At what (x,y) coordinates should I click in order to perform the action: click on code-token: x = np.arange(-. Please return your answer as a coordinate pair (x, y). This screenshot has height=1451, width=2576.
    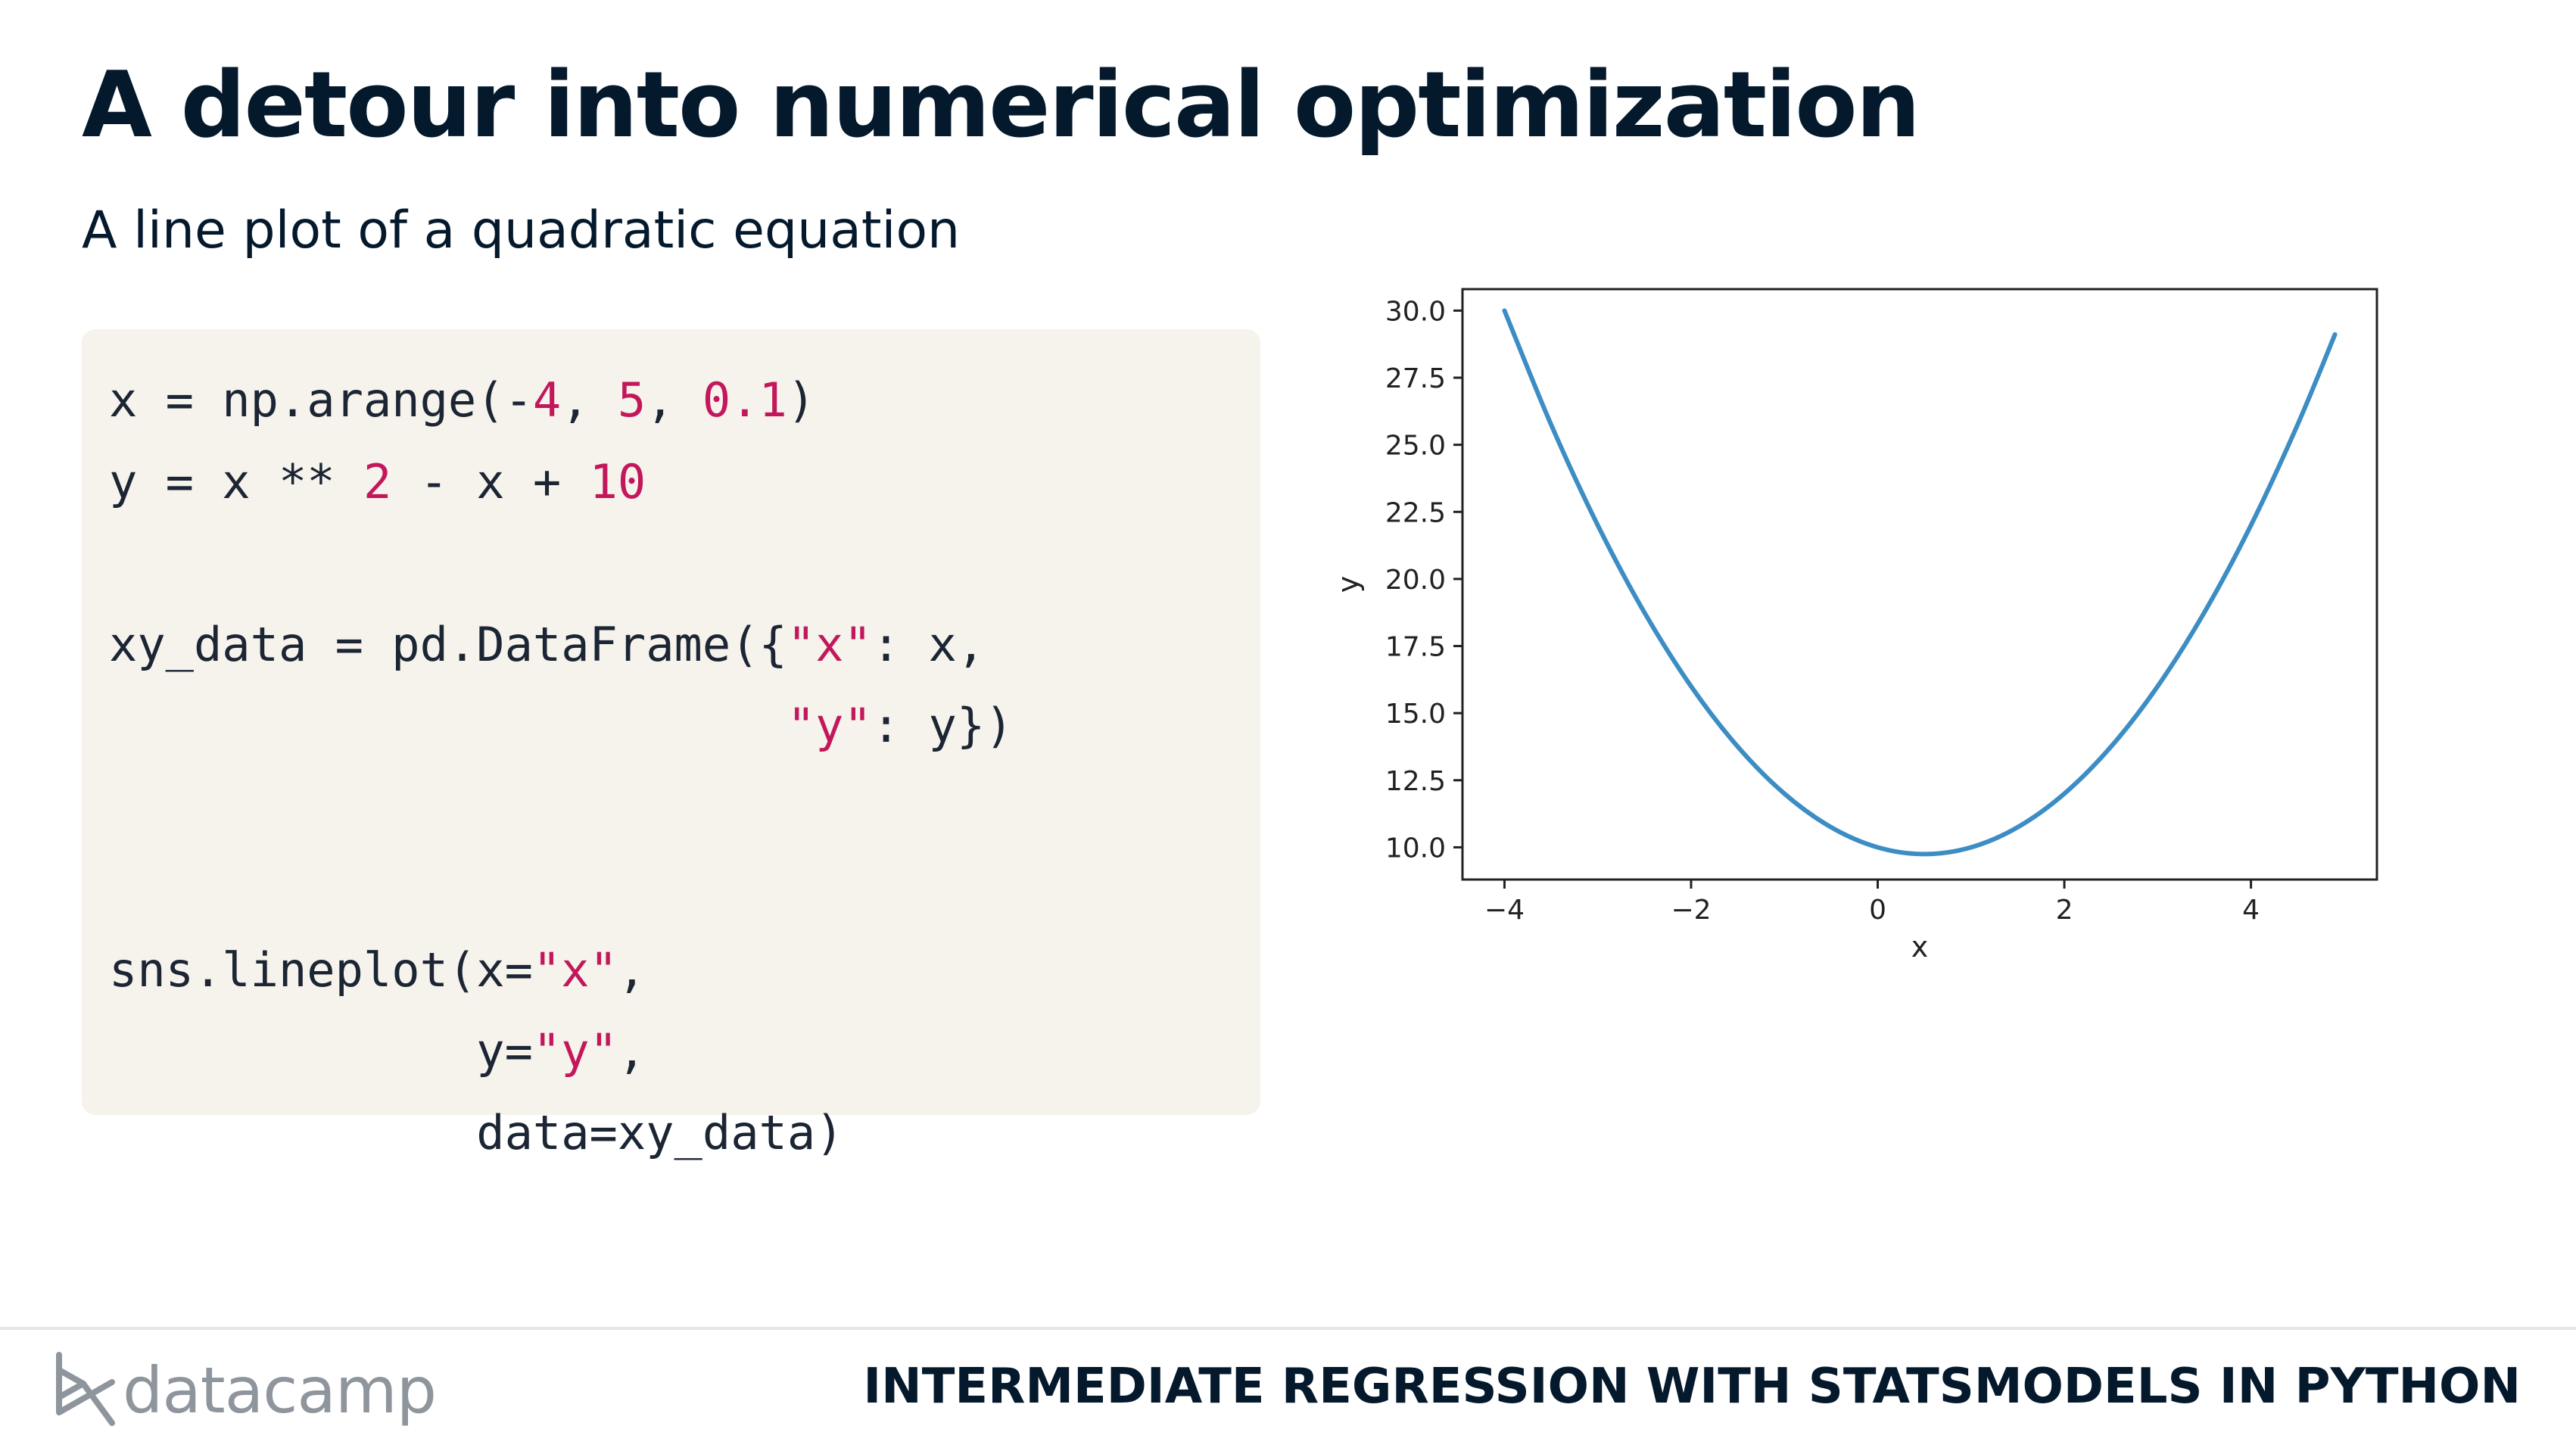
    Looking at the image, I should click on (321, 400).